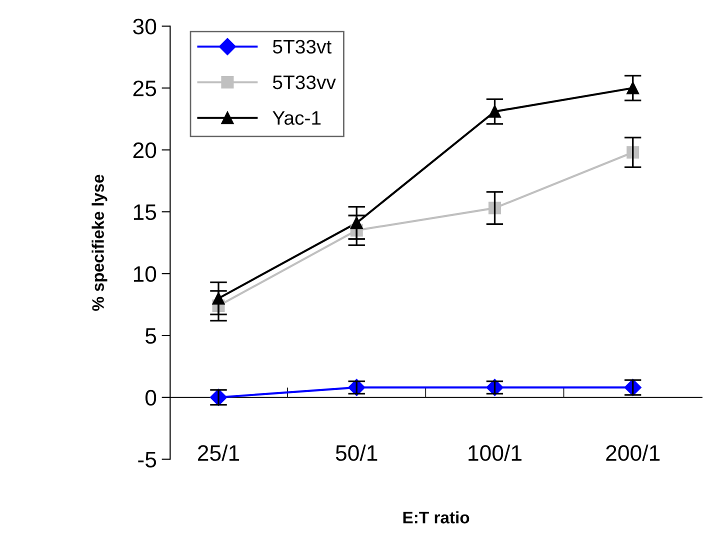 The width and height of the screenshot is (709, 534). I want to click on x-tick-label: 25/1, so click(219, 452).